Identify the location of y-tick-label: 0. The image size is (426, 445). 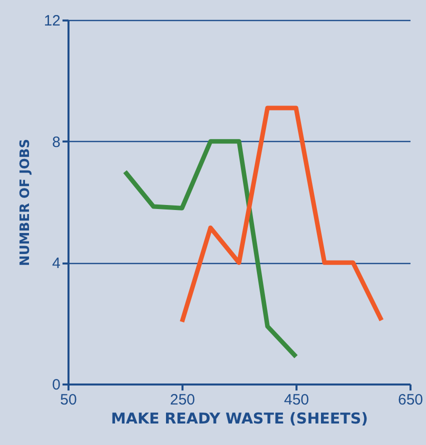
(56, 385).